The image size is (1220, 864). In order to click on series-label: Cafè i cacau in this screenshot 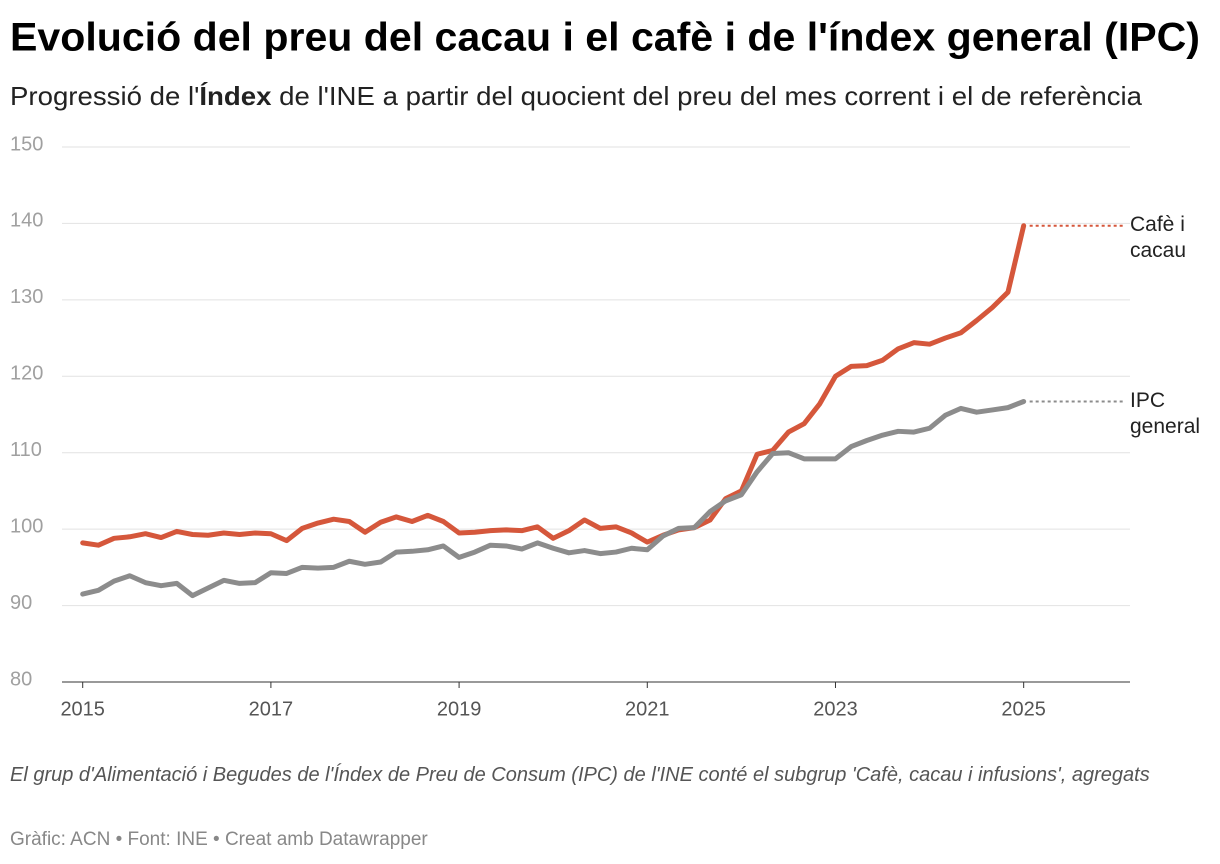, I will do `click(1158, 237)`.